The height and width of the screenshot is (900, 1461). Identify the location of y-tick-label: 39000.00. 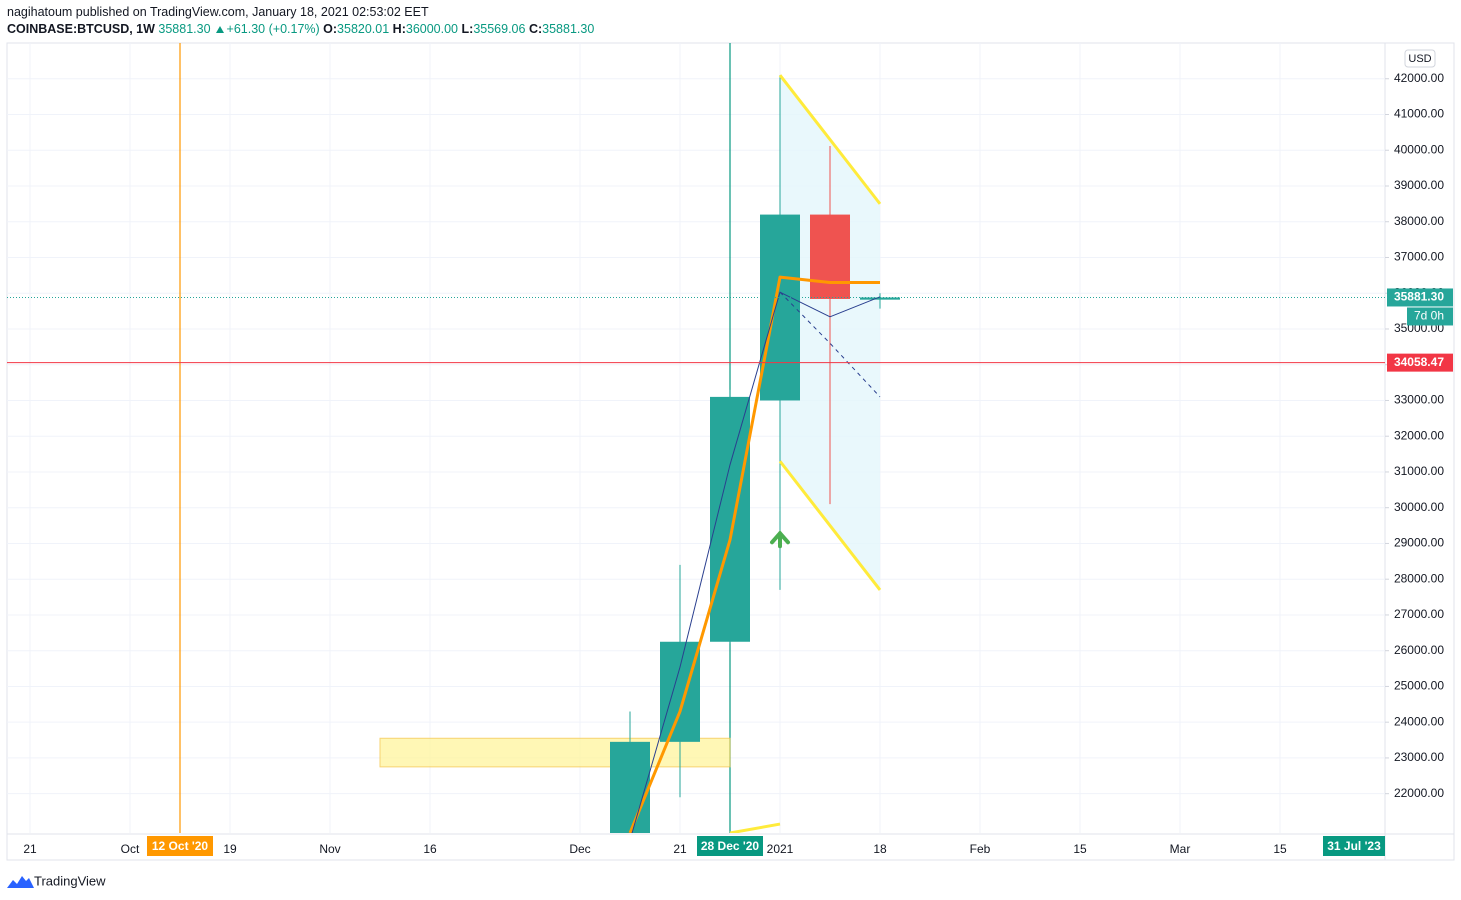
(1419, 185).